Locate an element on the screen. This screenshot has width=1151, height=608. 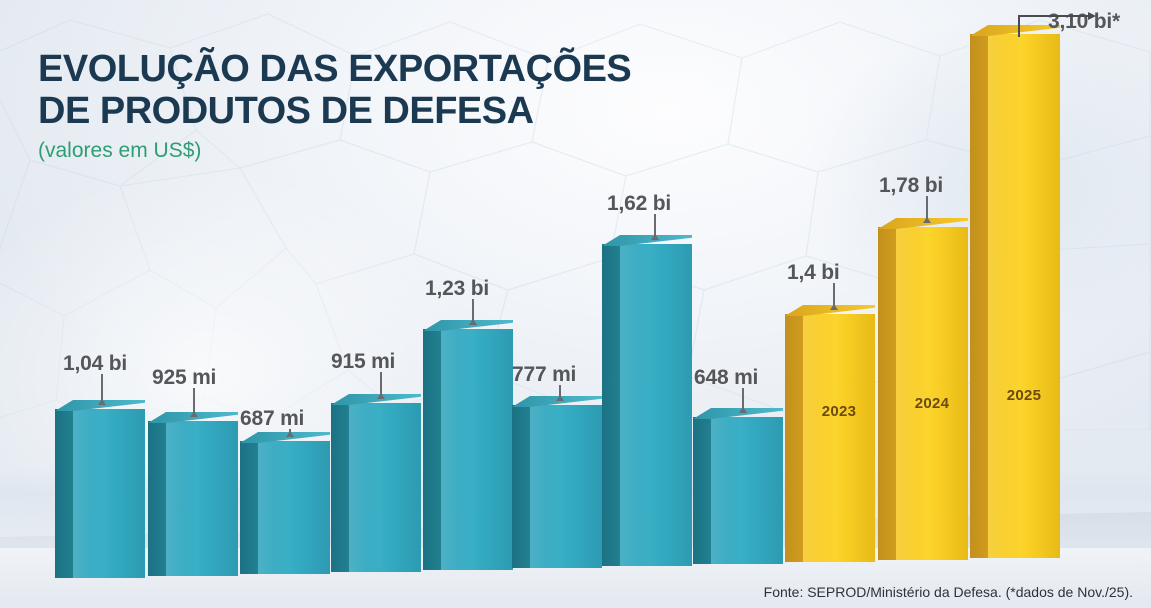
bar-value-label-9: 1,4 bi is located at coordinates (813, 272).